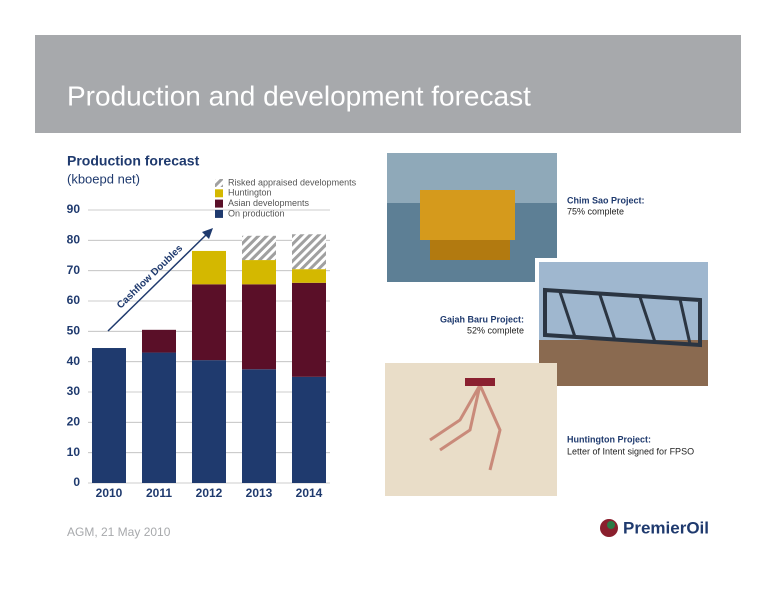 This screenshot has width=776, height=600. What do you see at coordinates (74, 331) in the screenshot?
I see `y-tick-label: 50` at bounding box center [74, 331].